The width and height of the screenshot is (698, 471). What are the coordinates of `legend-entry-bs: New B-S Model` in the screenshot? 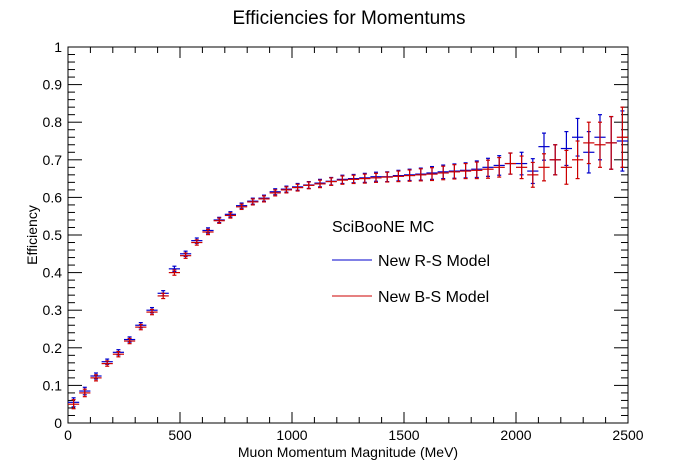 It's located at (433, 297).